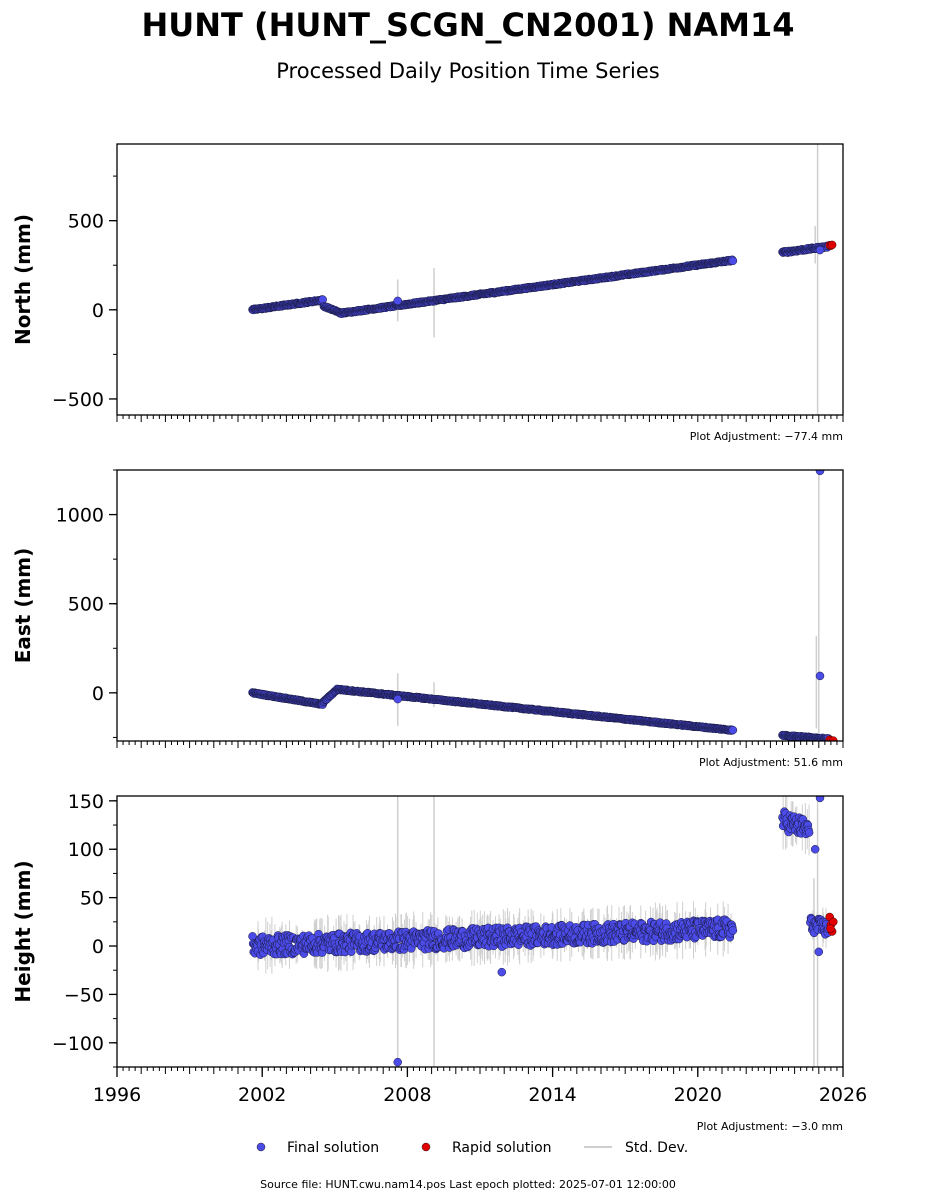 The height and width of the screenshot is (1200, 937). What do you see at coordinates (92, 899) in the screenshot?
I see `y-tick-label: 50` at bounding box center [92, 899].